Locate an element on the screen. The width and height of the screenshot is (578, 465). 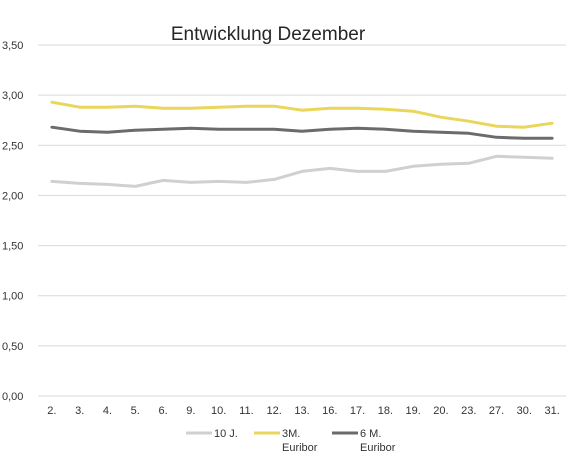
x-tick-label: 11. is located at coordinates (246, 411).